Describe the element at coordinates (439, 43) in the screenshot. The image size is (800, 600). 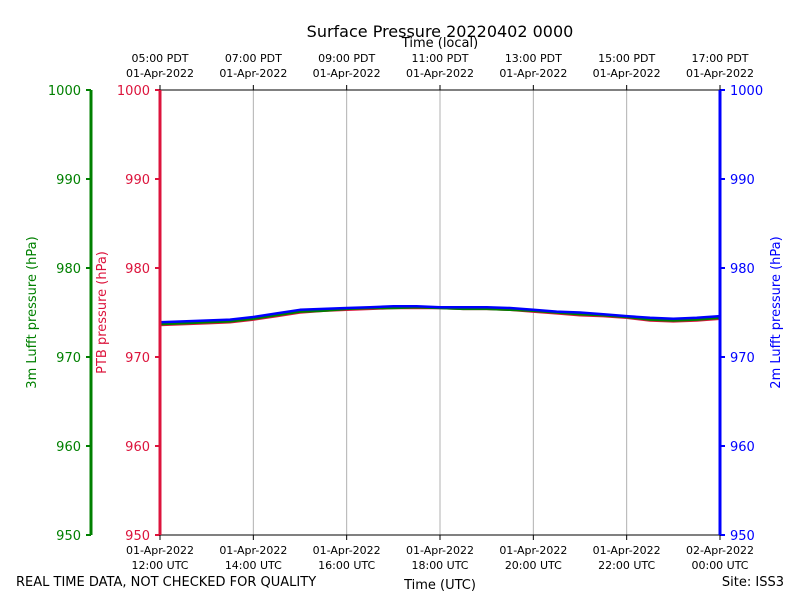
I see `top-x-axis-label: Time (local)` at that location.